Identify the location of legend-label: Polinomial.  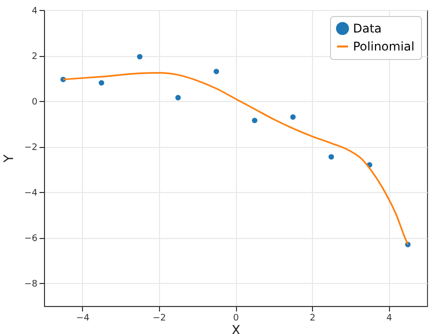
(383, 47).